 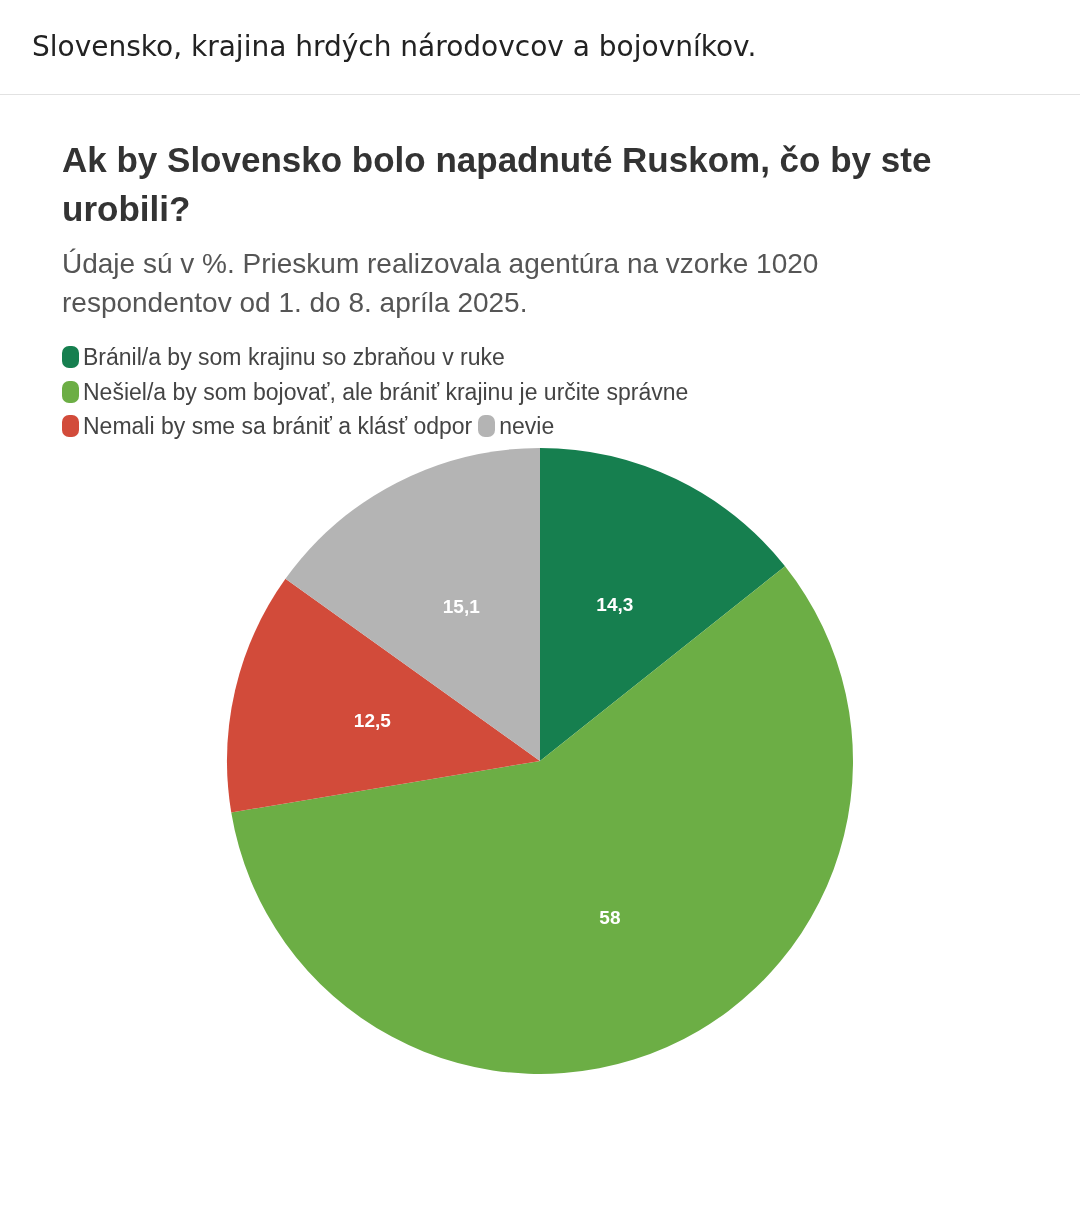 I want to click on text: Slovensko, krajina hrdých národovcov a bojovníkov., so click(x=540, y=47).